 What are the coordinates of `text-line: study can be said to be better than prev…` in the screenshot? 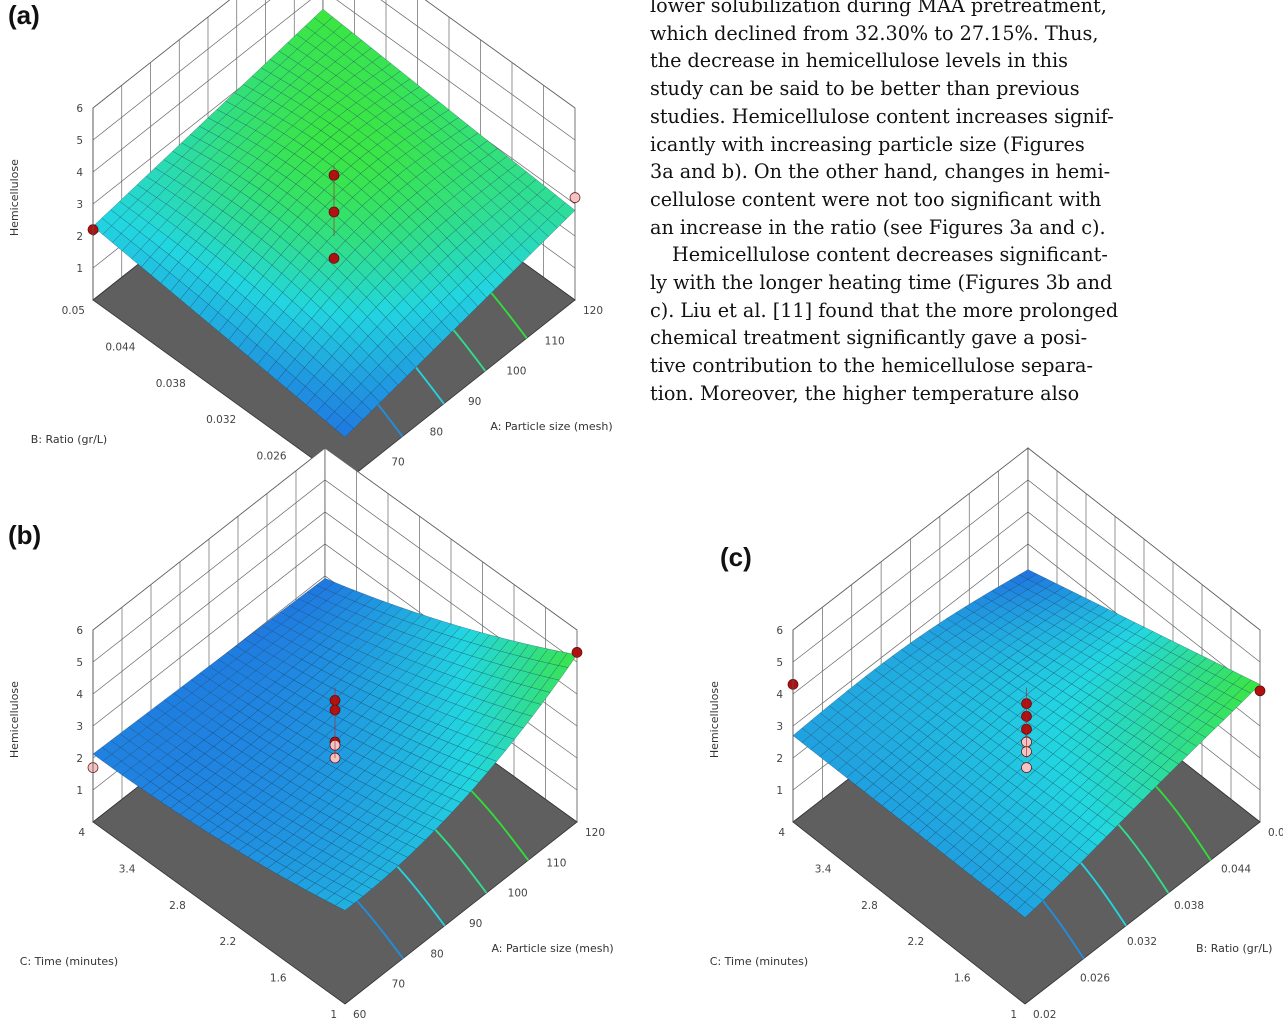 It's located at (865, 89).